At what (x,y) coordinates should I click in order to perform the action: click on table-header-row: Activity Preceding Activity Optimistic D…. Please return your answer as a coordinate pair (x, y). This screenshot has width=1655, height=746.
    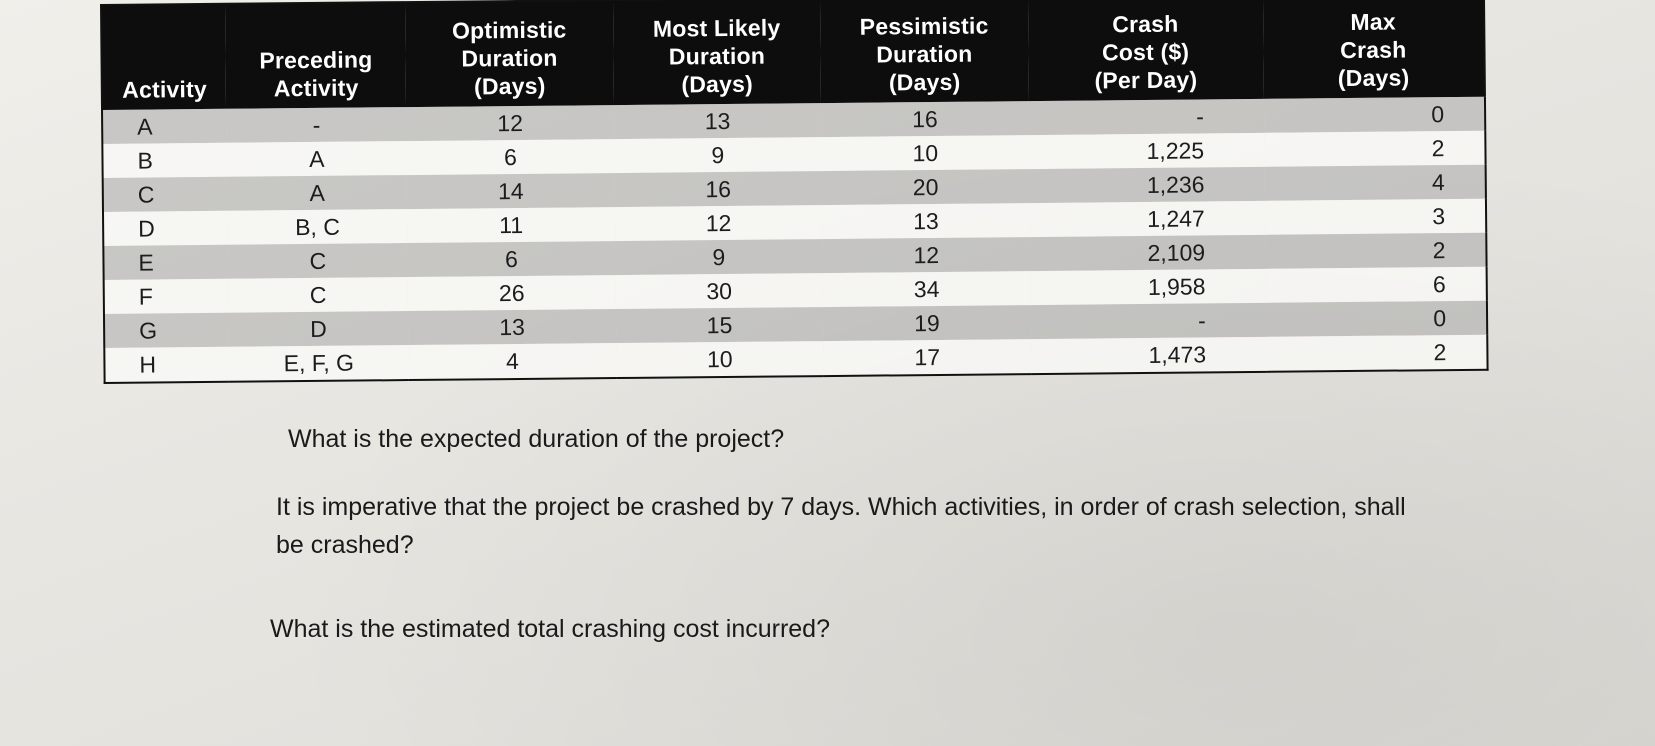
    Looking at the image, I should click on (793, 55).